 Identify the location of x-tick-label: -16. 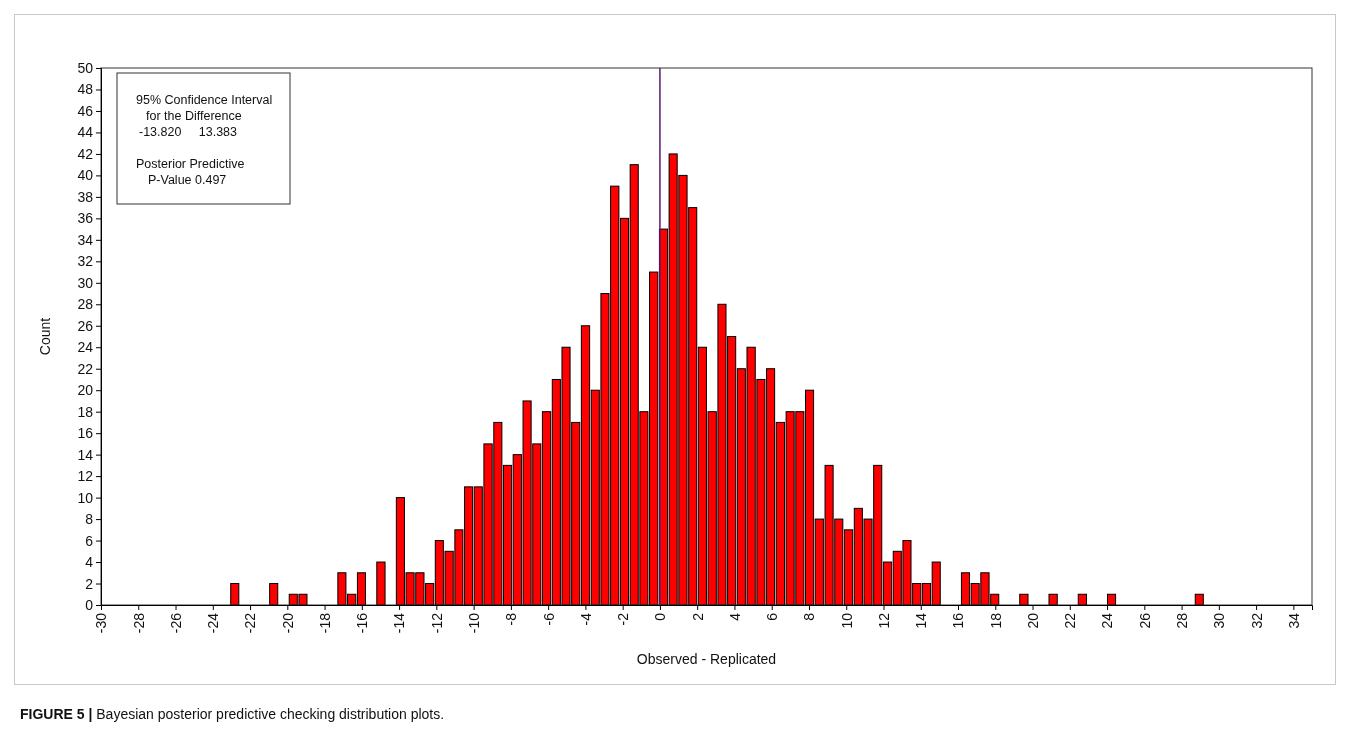
(362, 623).